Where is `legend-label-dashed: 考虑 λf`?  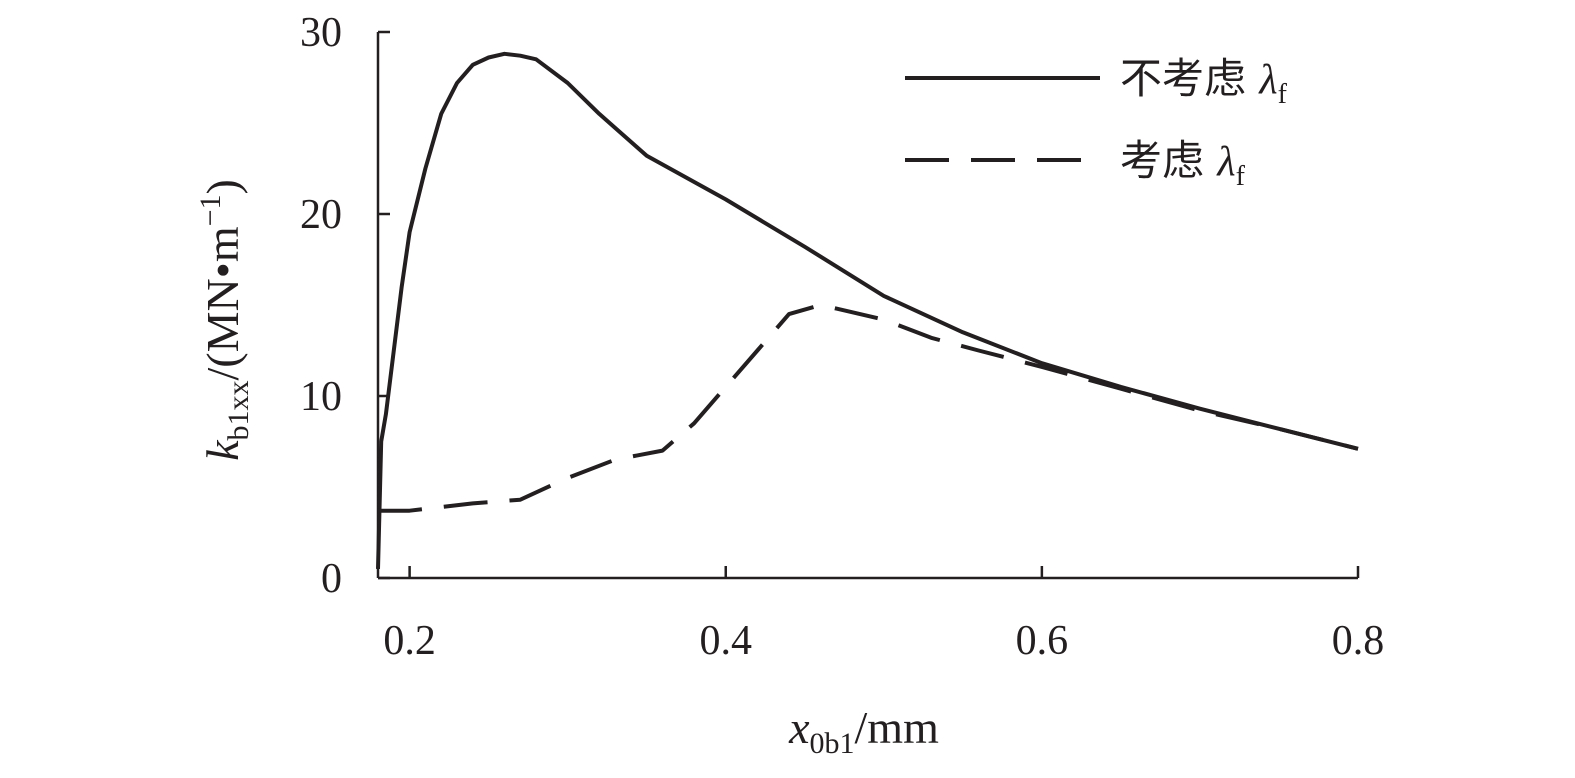 legend-label-dashed: 考虑 λf is located at coordinates (1183, 164).